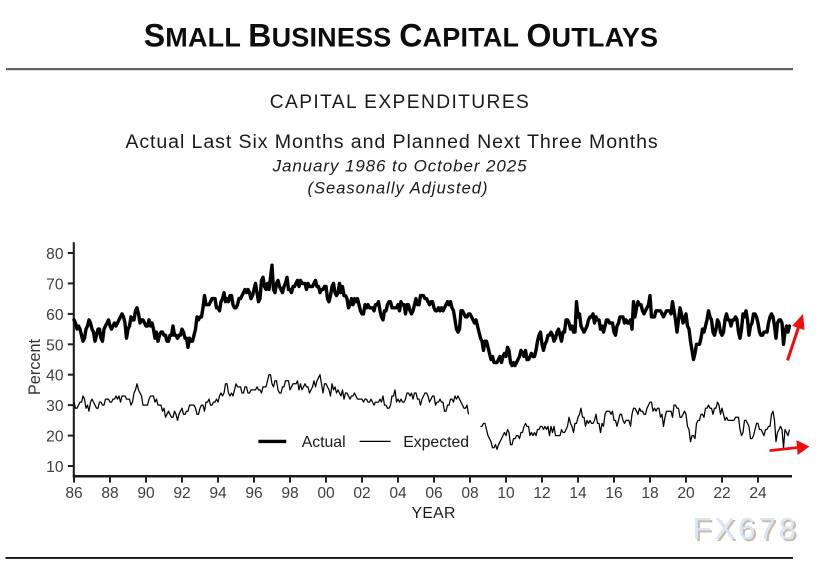 The width and height of the screenshot is (823, 564). What do you see at coordinates (398, 189) in the screenshot?
I see `svg-text: (Seasonally Adjusted)` at bounding box center [398, 189].